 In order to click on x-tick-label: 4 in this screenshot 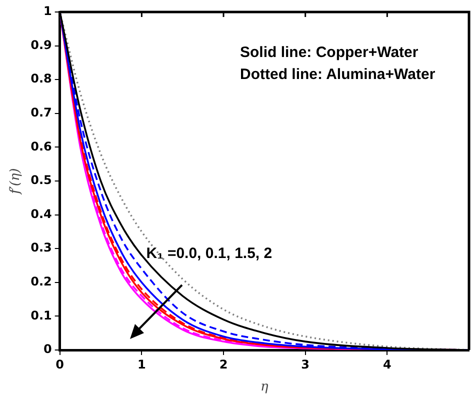, I will do `click(387, 364)`.